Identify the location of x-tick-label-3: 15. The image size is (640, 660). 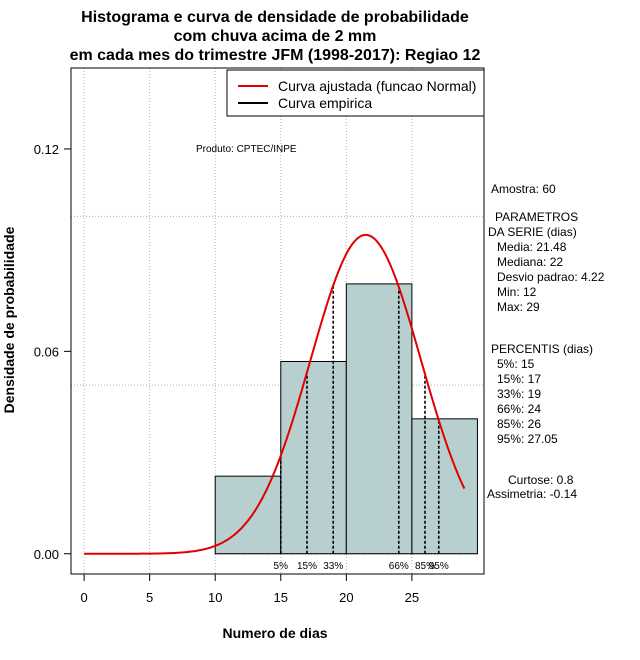
(281, 597).